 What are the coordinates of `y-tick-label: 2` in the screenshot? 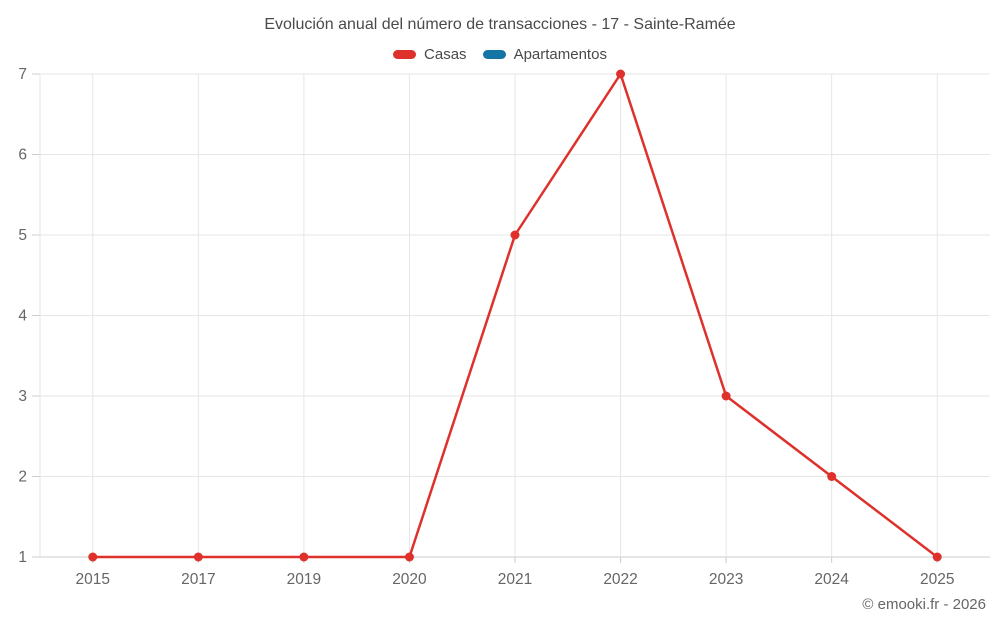 It's located at (22, 477).